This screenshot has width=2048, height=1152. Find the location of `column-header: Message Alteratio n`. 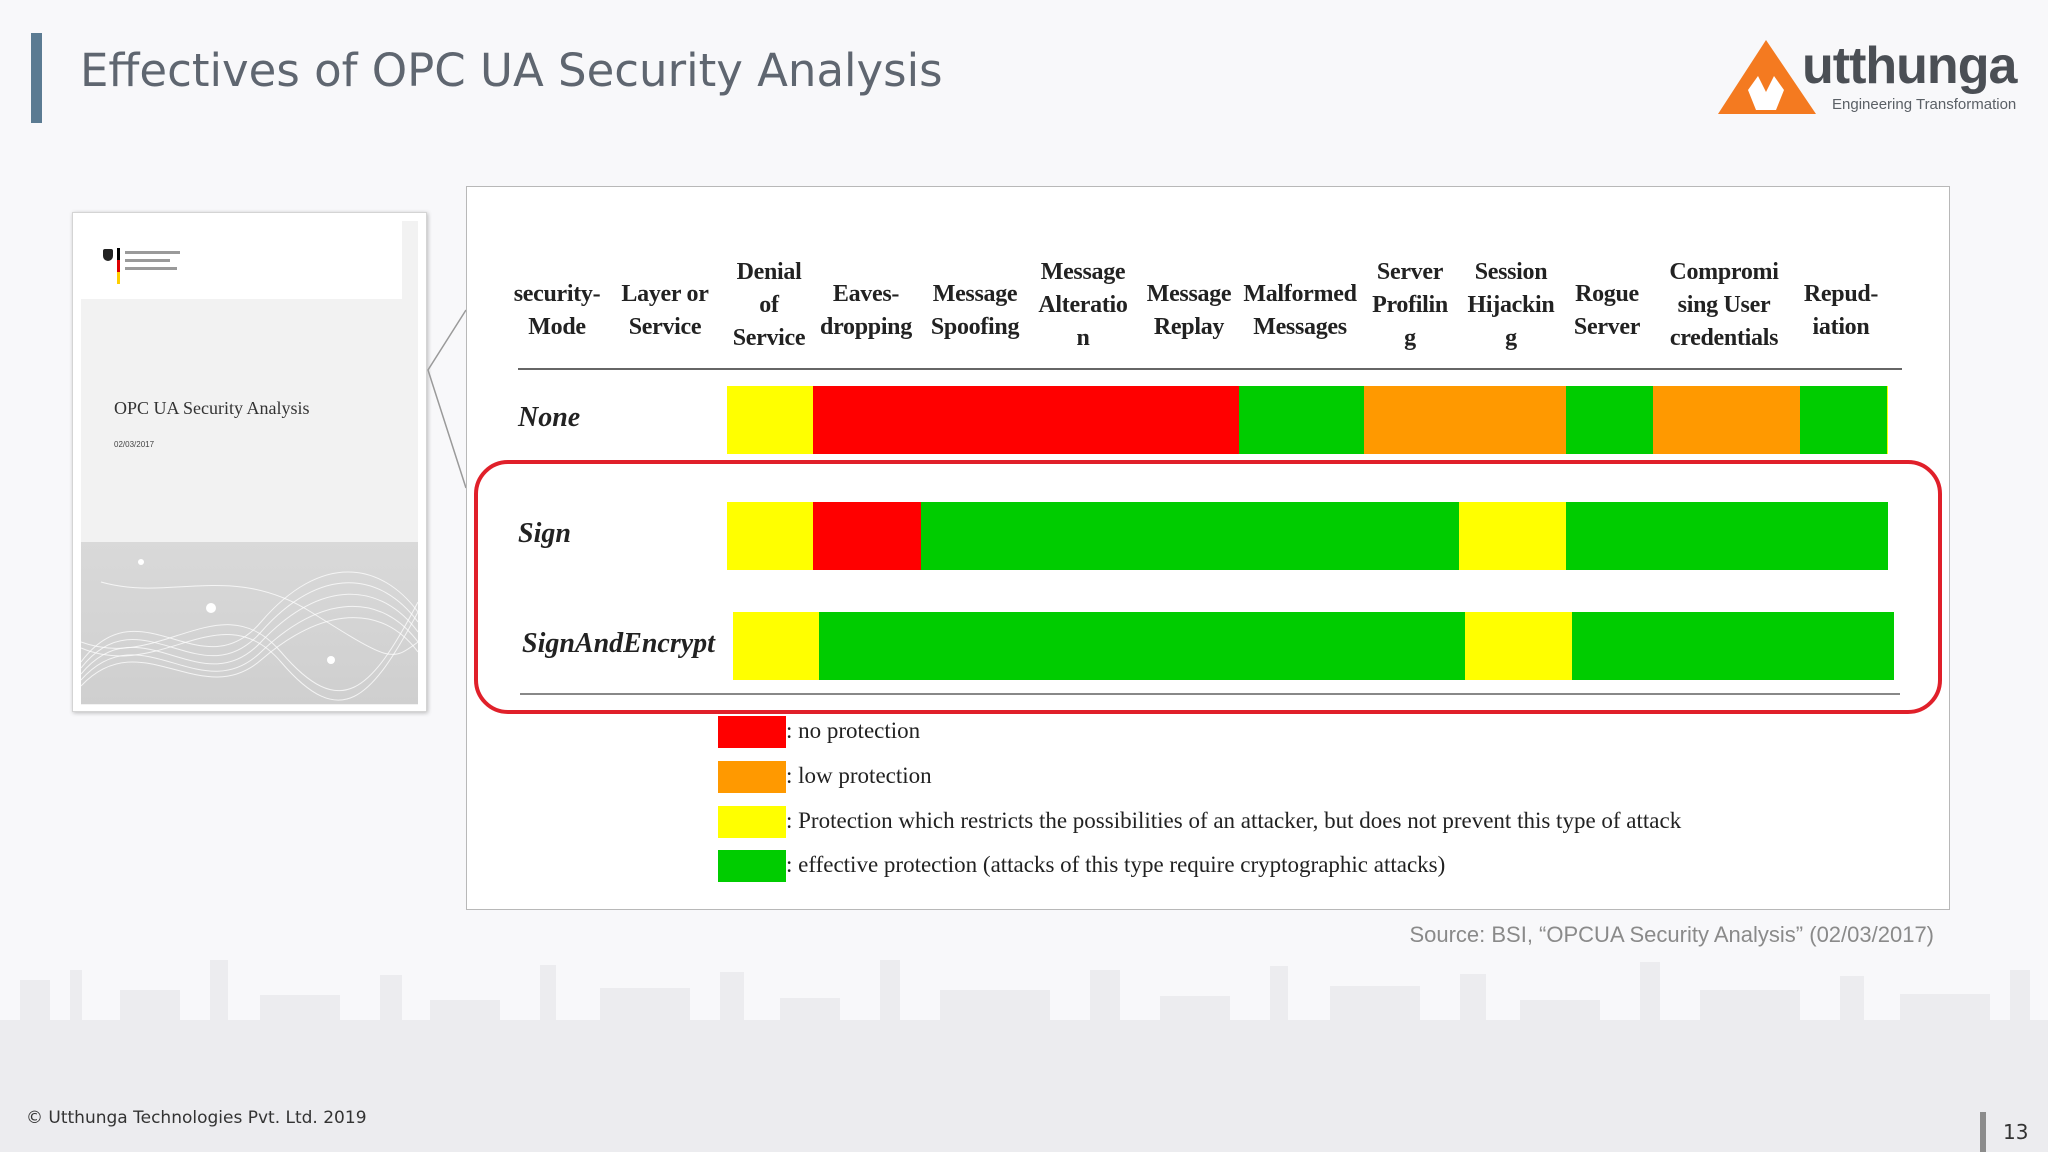

column-header: Message Alteratio n is located at coordinates (1083, 305).